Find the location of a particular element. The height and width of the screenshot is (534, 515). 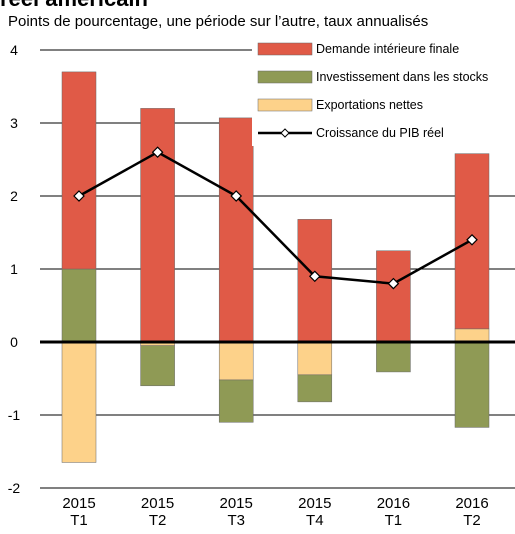

y-tick-label: -2 is located at coordinates (14, 488).